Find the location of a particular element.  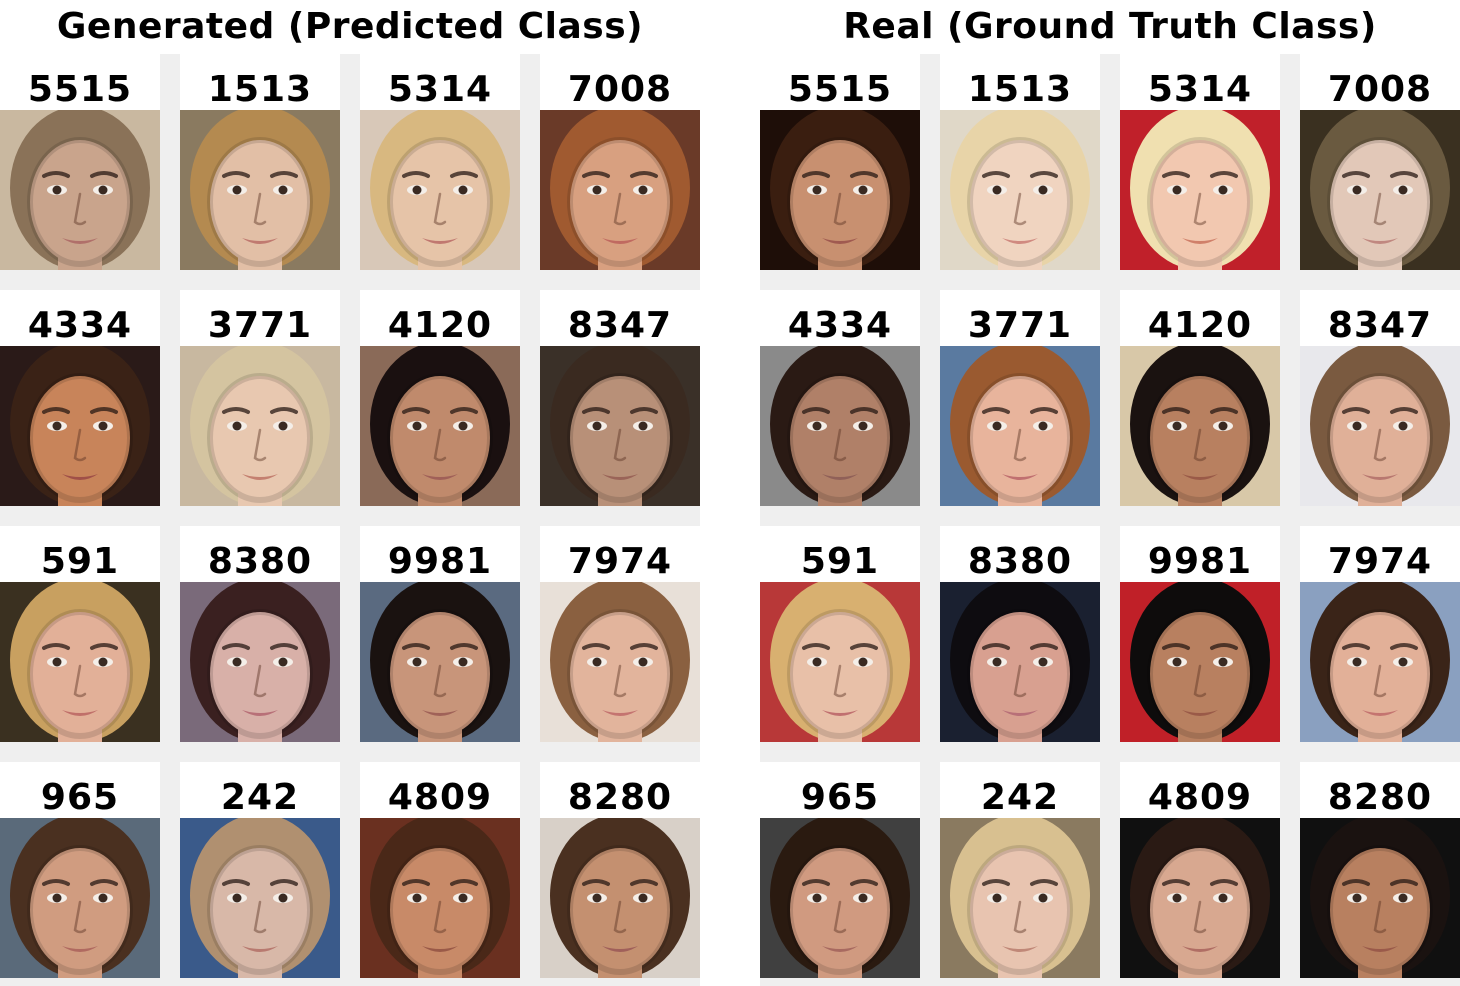

generated-face-cell: 3771 is located at coordinates (260, 398).